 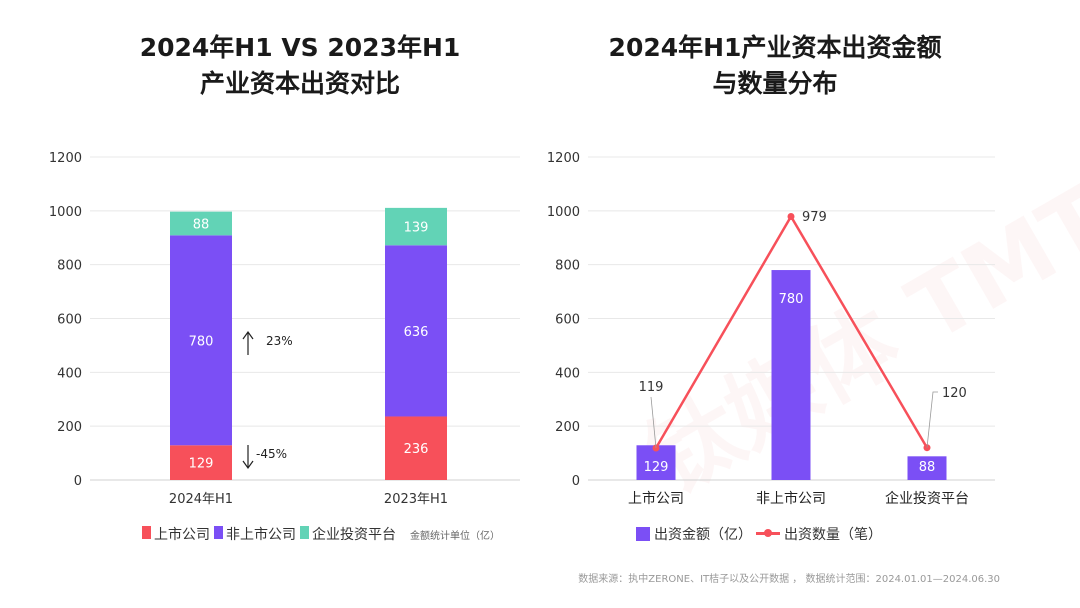 What do you see at coordinates (775, 66) in the screenshot?
I see `right-chart-title: 2024年H1产业资本出资金额 与数量分布` at bounding box center [775, 66].